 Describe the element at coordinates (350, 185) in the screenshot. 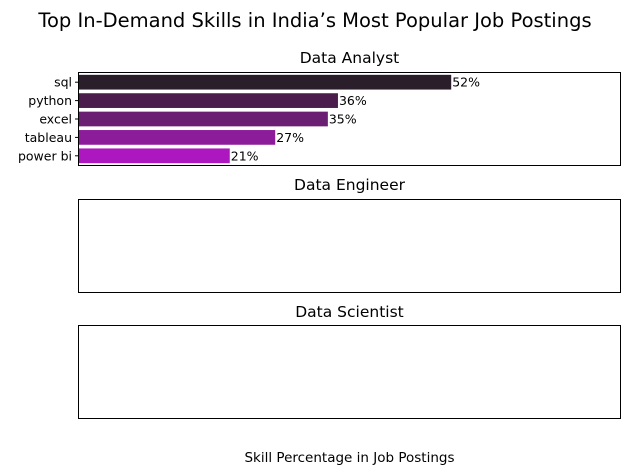

I see `panel-title: Data Engineer` at that location.